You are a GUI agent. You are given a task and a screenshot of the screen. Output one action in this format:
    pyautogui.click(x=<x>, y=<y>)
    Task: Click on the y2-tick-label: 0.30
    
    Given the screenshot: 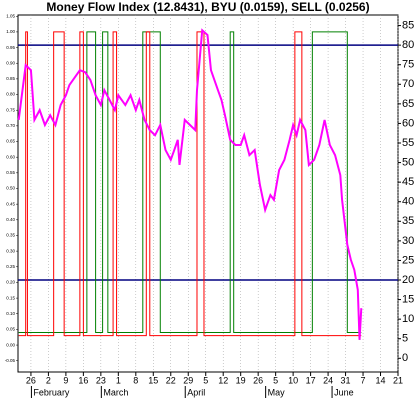 What is the action you would take?
    pyautogui.click(x=10, y=250)
    